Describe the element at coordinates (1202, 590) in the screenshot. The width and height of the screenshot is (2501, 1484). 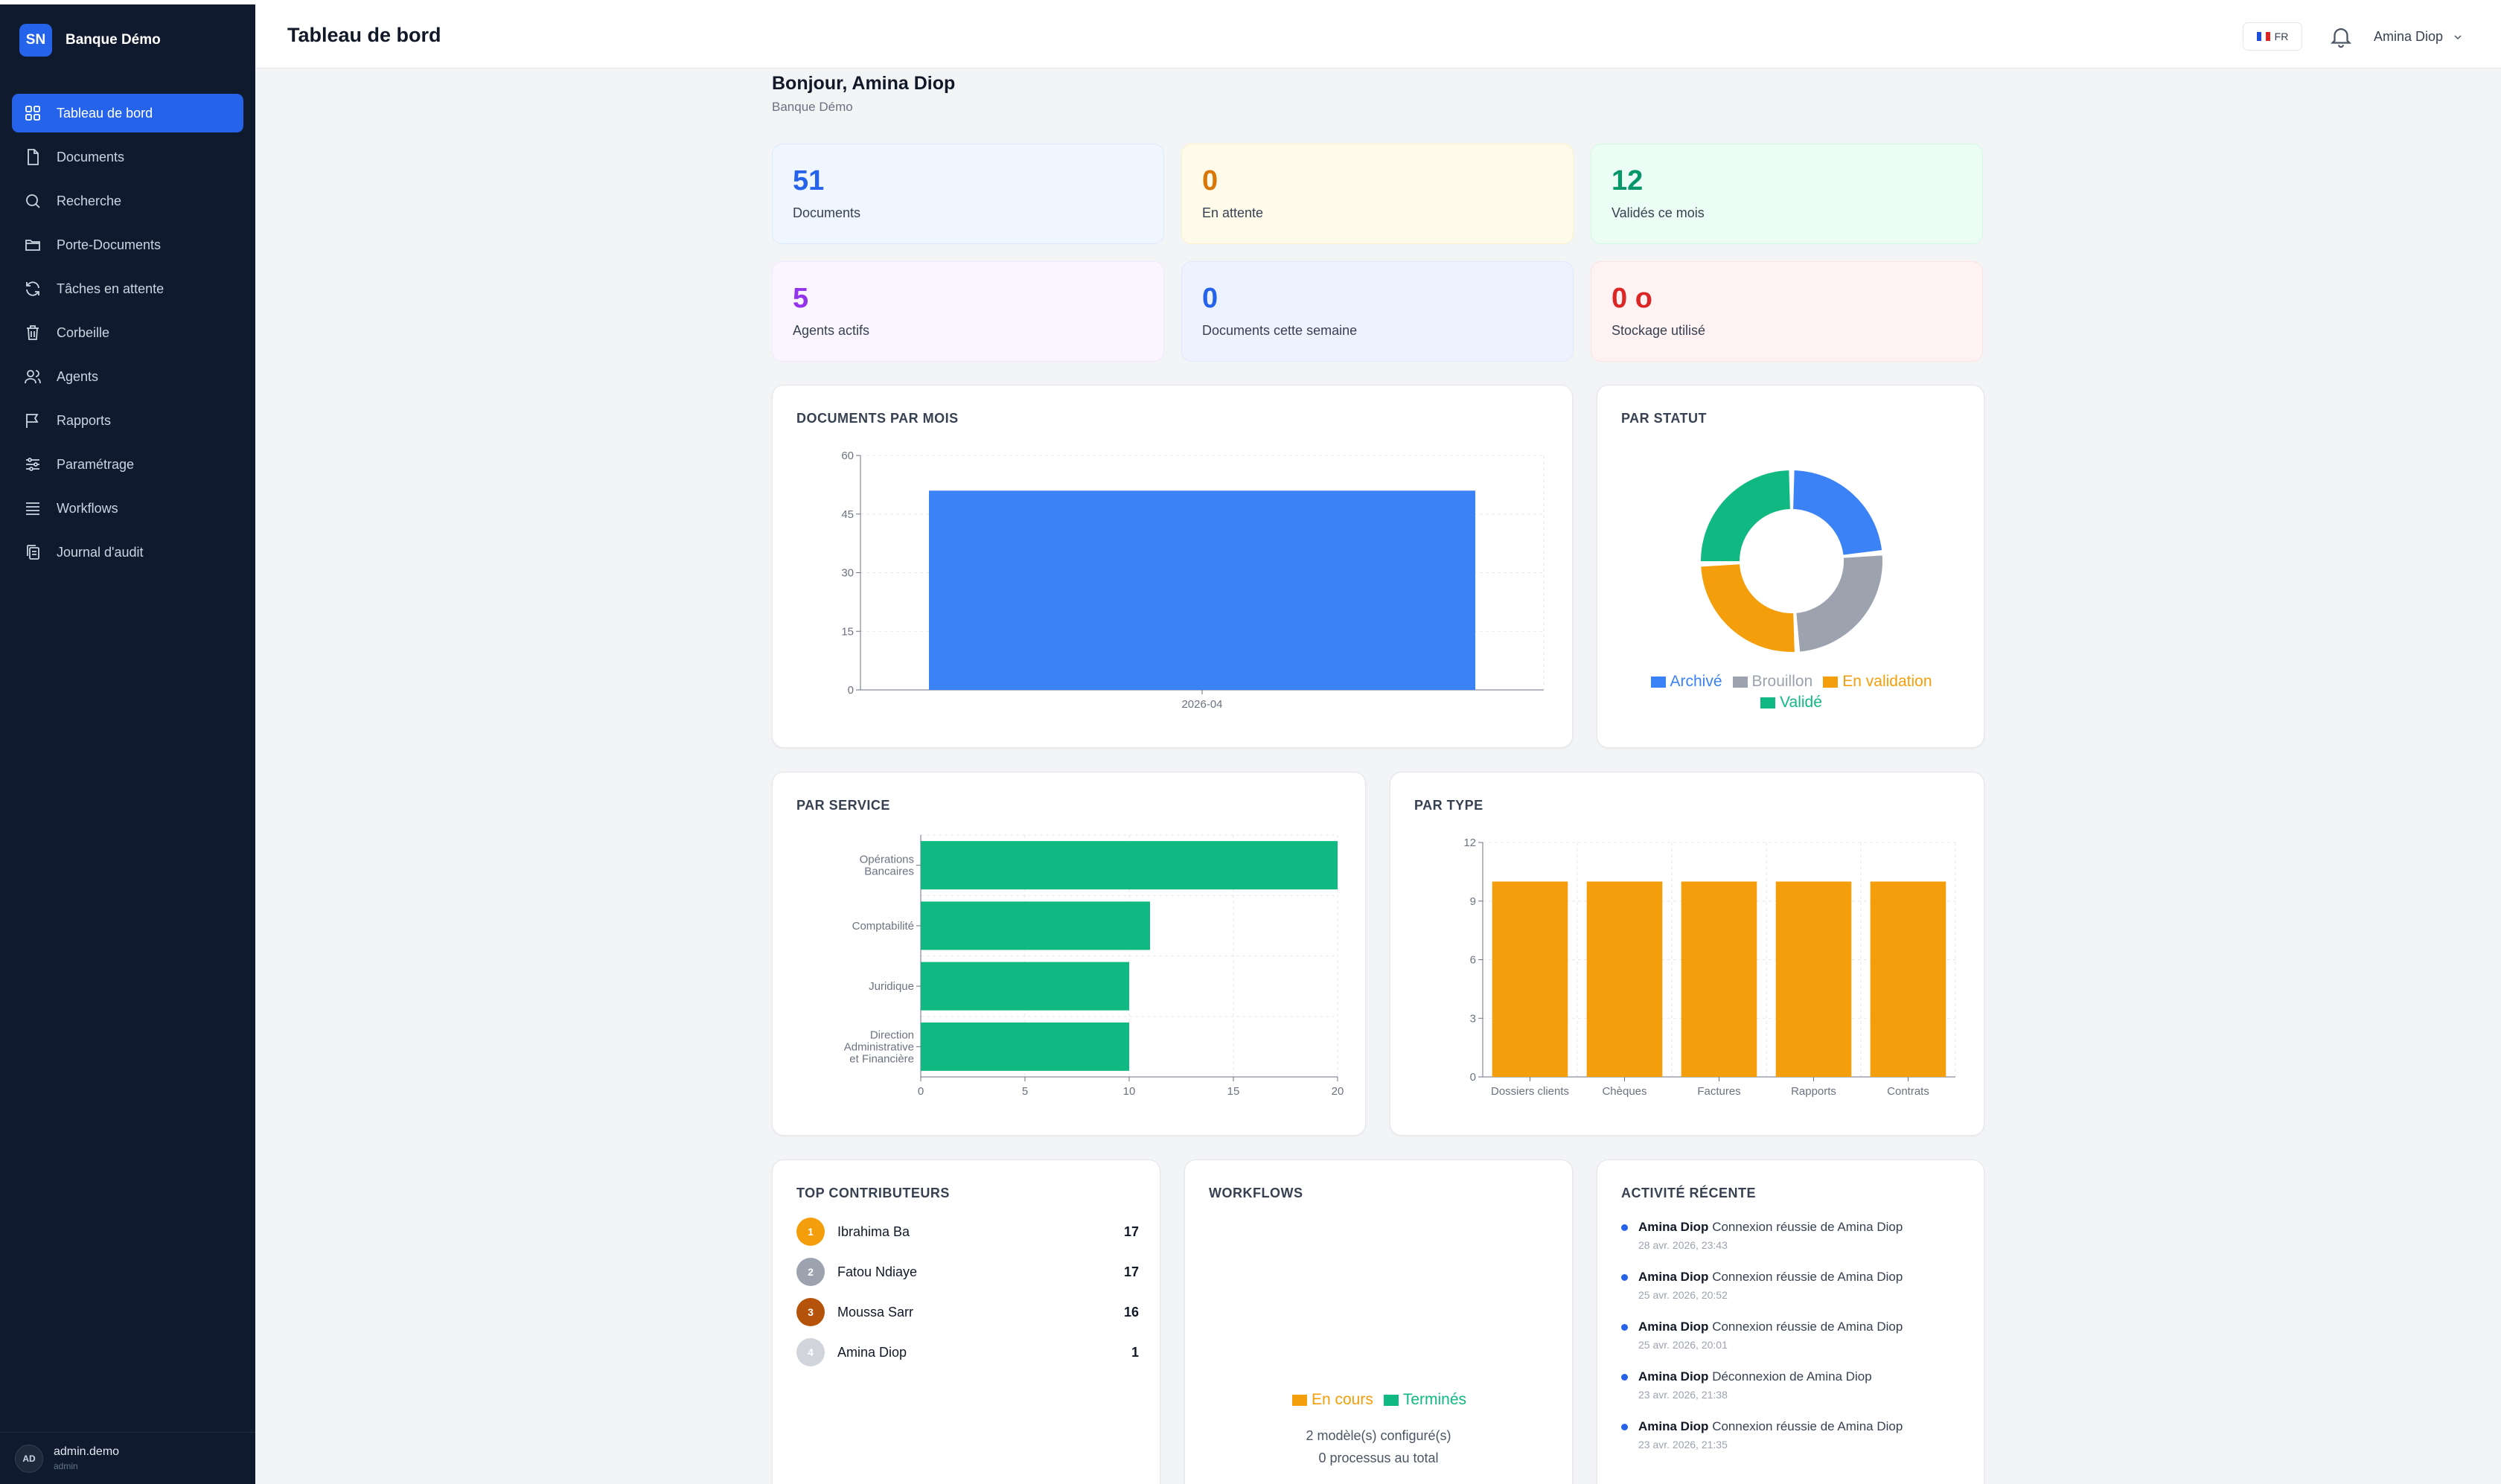
I see `month-bar` at that location.